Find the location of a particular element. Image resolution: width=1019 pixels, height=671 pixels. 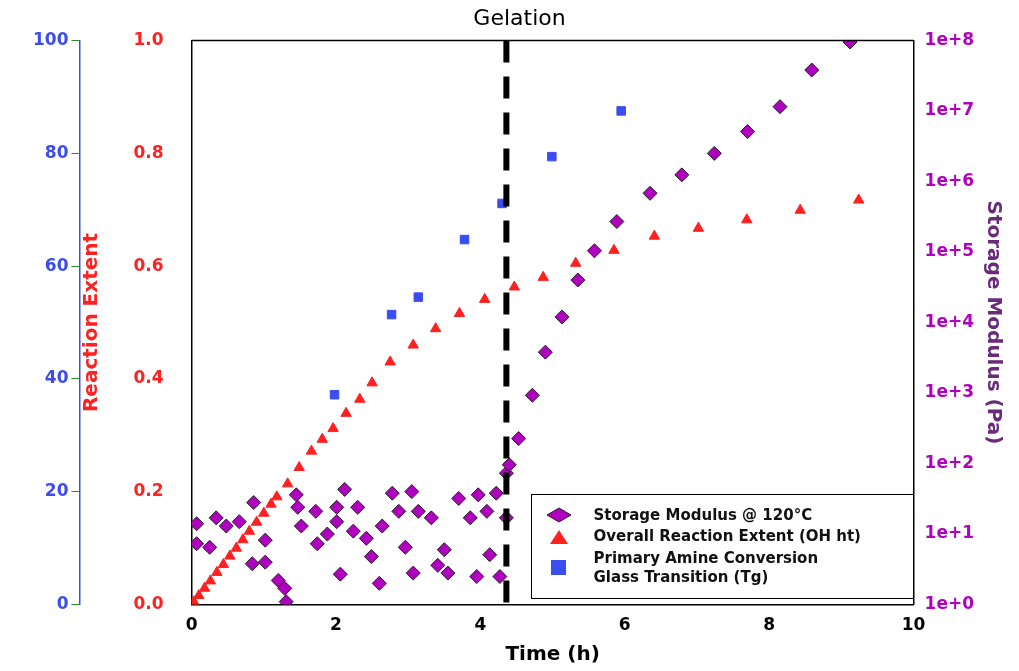

y3-tick-label: 80 is located at coordinates (56, 151).